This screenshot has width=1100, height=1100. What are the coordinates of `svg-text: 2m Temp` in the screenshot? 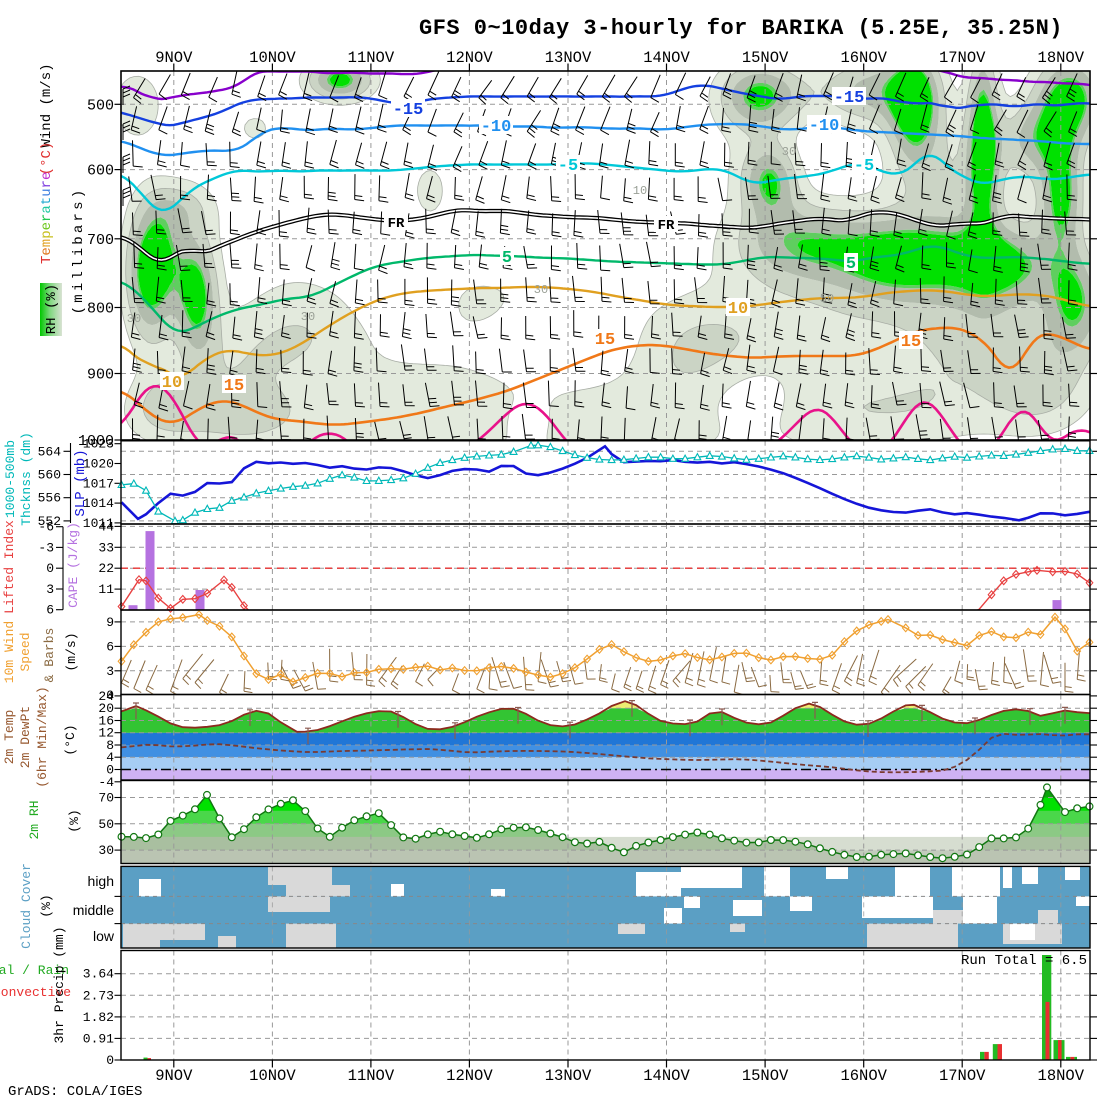 It's located at (9, 737).